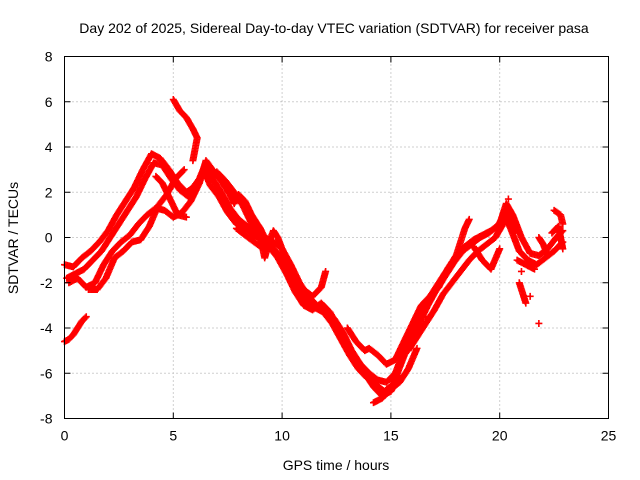 The width and height of the screenshot is (640, 480). I want to click on y-tick-label: -4, so click(46, 328).